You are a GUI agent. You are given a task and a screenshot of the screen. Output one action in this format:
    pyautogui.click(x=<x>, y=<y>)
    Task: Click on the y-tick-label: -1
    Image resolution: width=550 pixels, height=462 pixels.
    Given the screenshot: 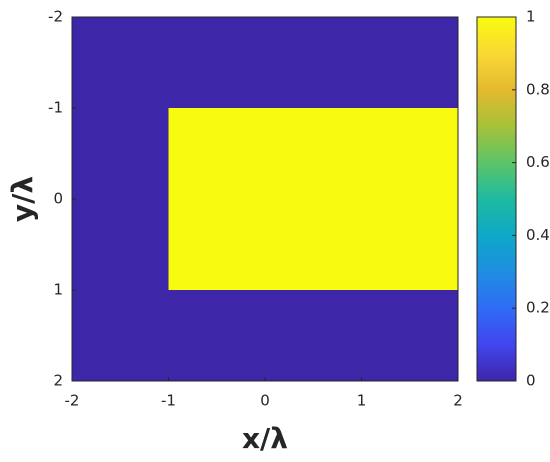 What is the action you would take?
    pyautogui.click(x=55, y=108)
    